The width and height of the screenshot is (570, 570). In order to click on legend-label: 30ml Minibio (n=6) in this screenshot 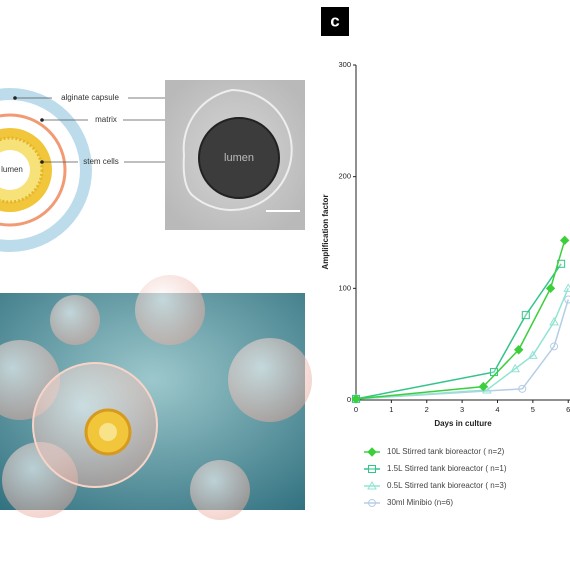, I will do `click(420, 502)`.